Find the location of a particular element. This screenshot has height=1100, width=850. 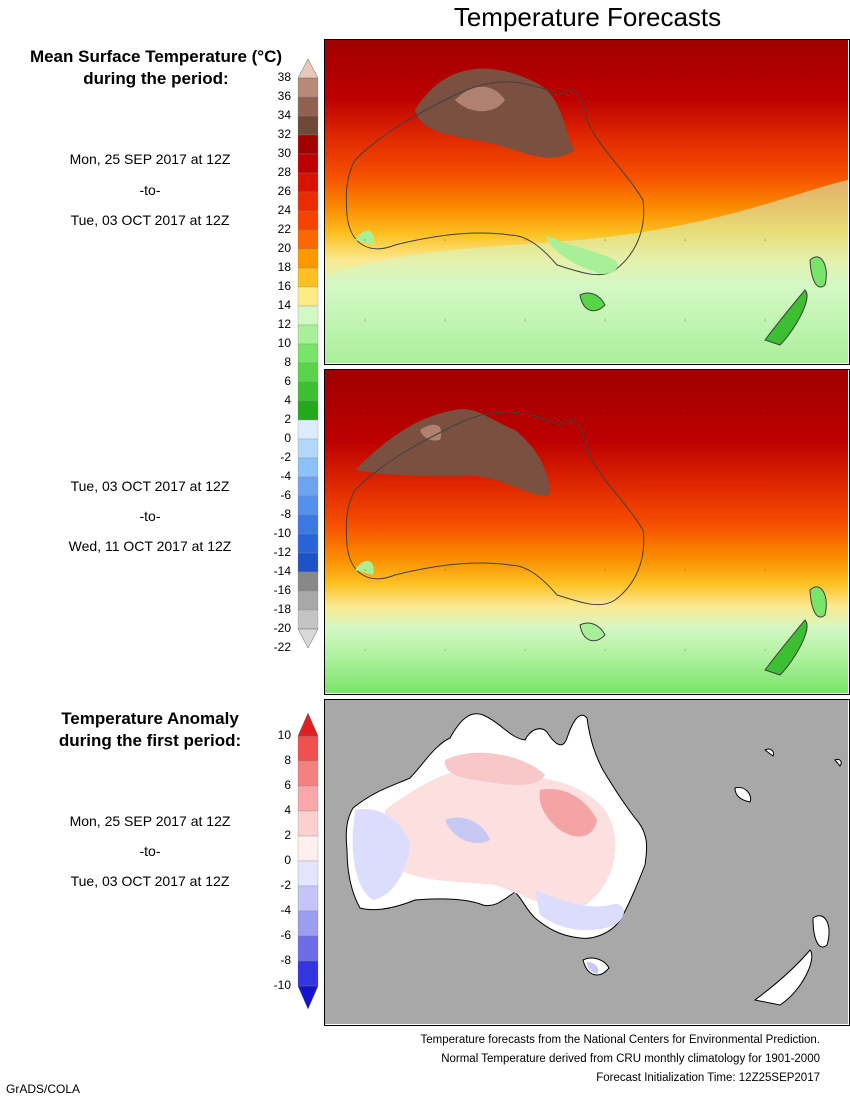

colorbar-tick-label: 32 is located at coordinates (284, 134).